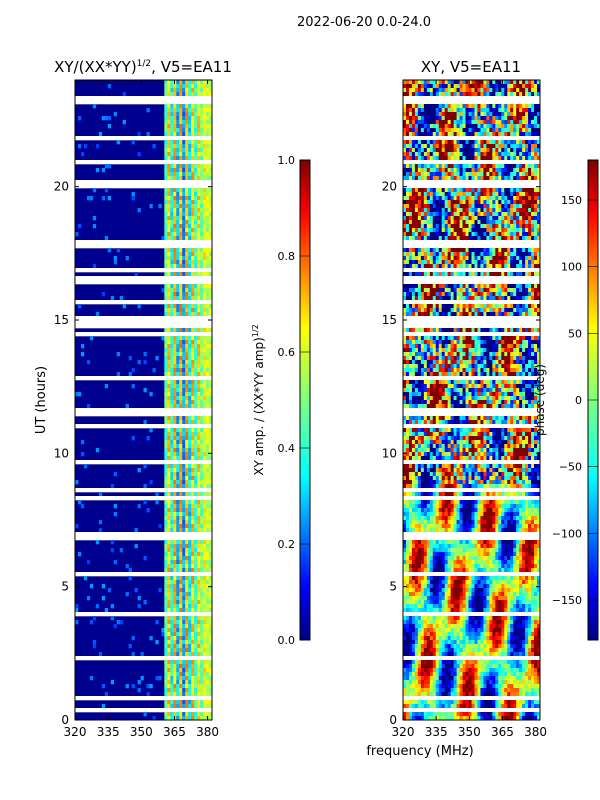  Describe the element at coordinates (287, 640) in the screenshot. I see `colorbar-tick-label: 0.0` at that location.